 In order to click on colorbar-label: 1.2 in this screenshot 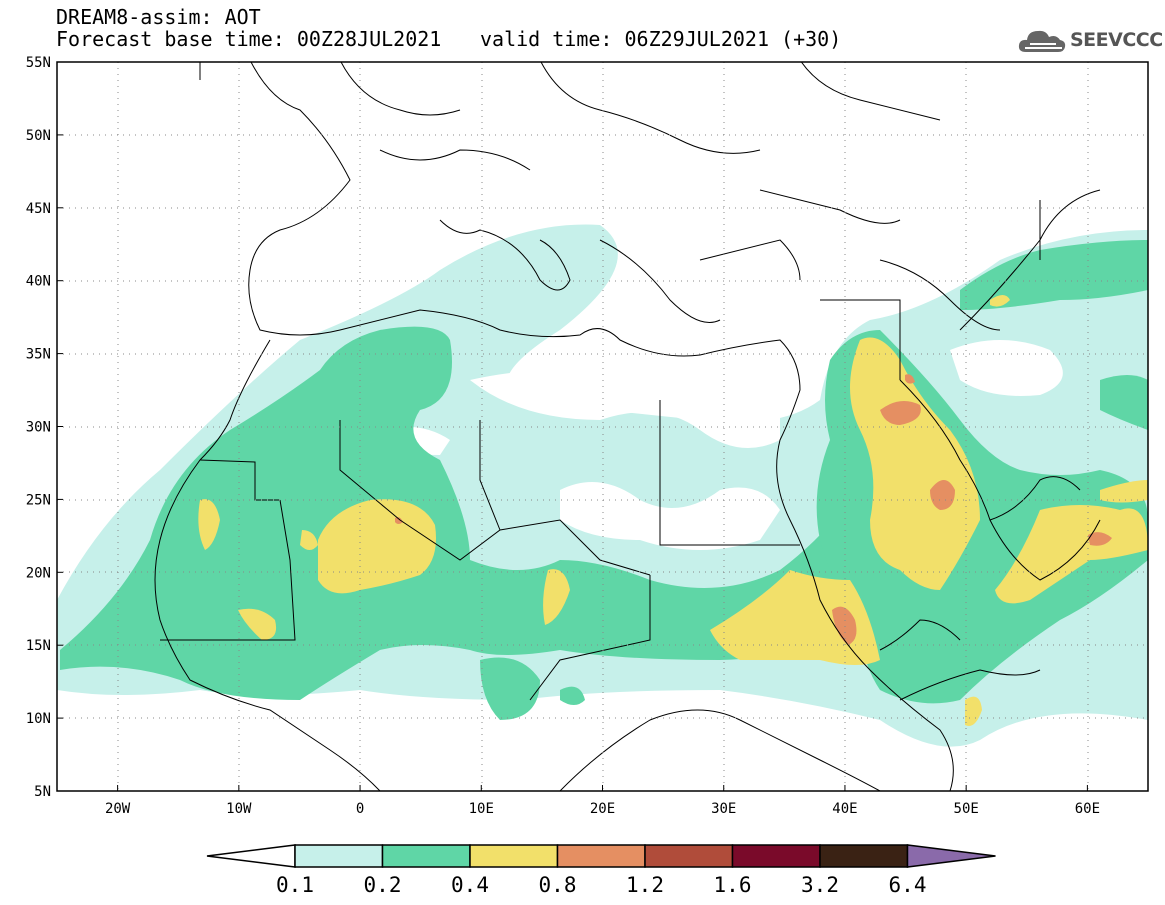, I will do `click(645, 885)`.